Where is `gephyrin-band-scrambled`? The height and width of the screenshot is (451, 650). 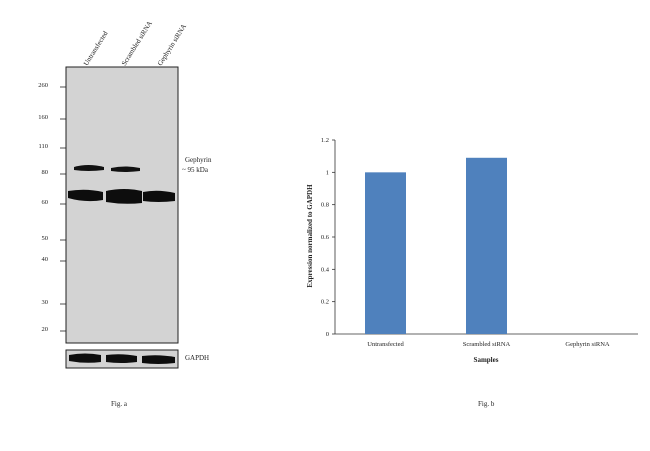 gephyrin-band-scrambled is located at coordinates (125, 169).